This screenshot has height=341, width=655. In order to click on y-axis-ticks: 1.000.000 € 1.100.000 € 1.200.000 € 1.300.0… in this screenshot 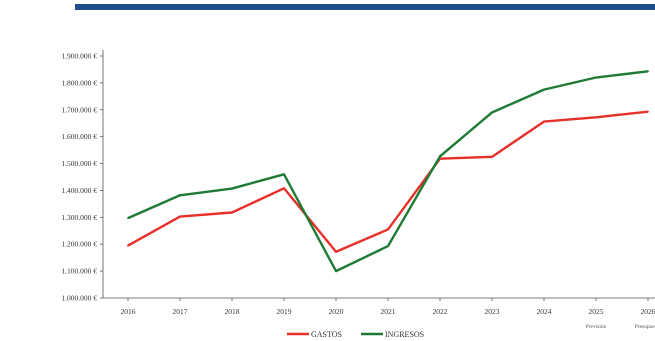, I will do `click(82, 177)`.